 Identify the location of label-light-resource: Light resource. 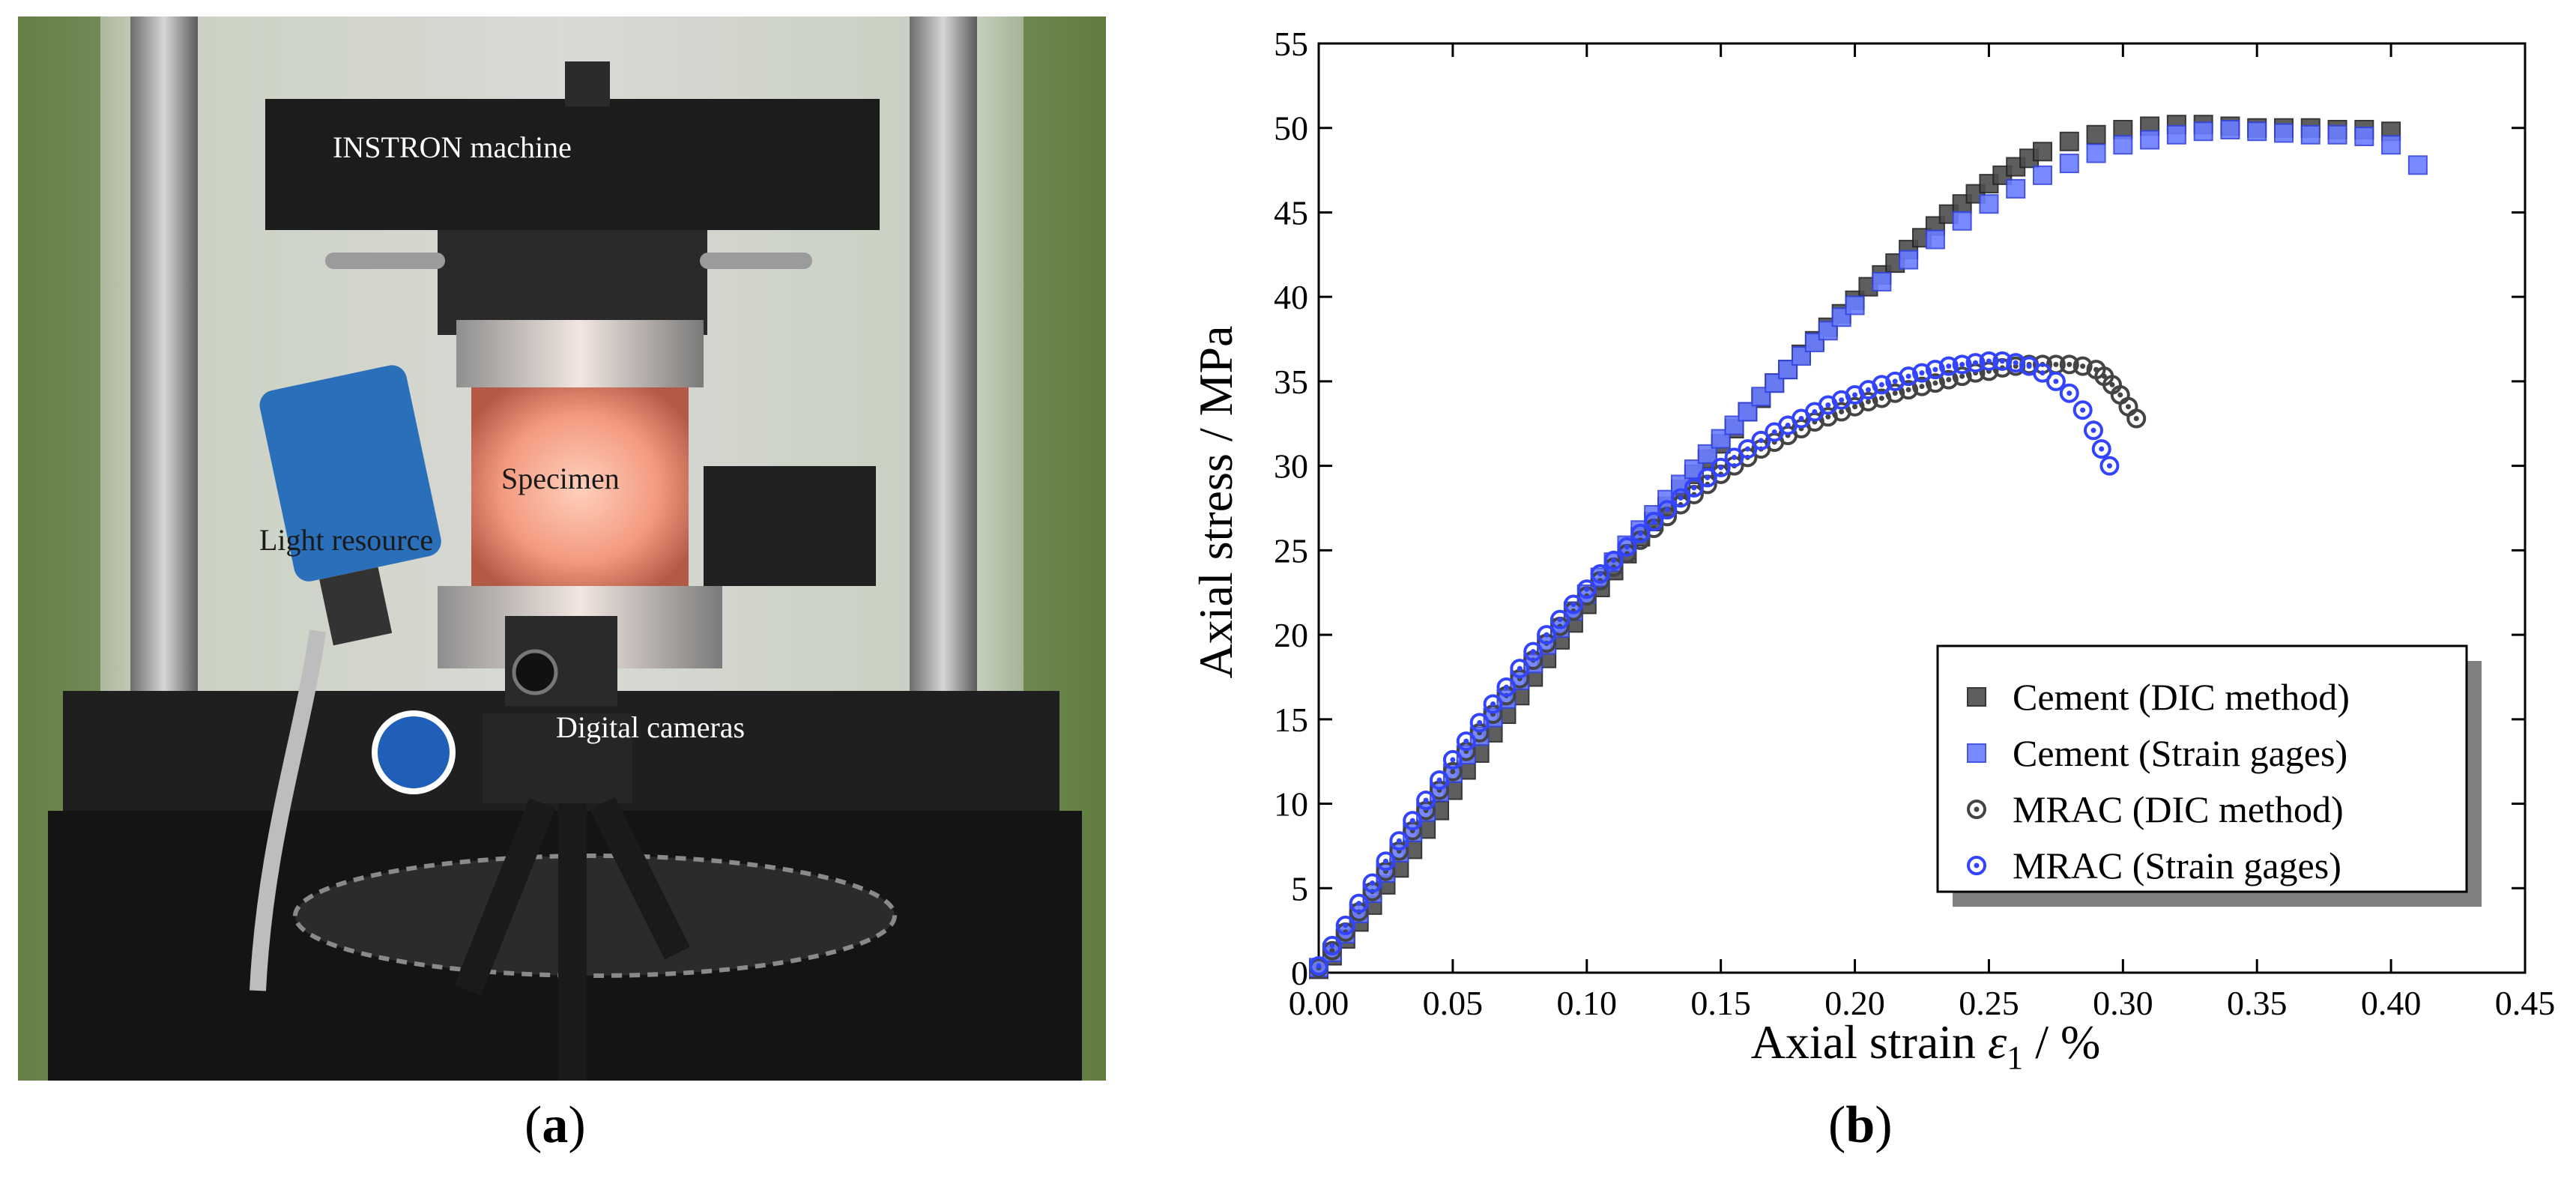
(346, 540).